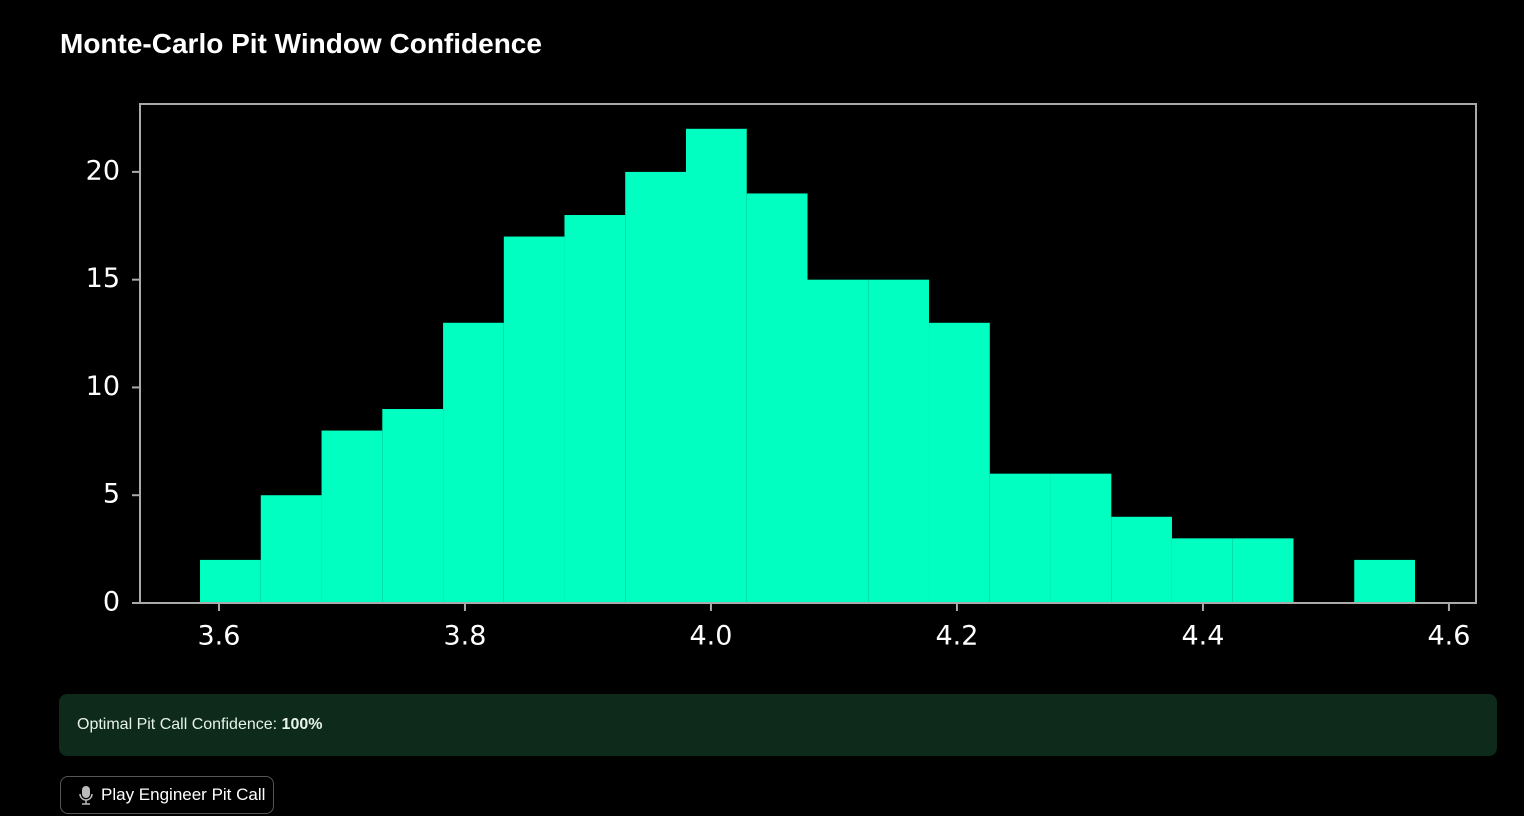  I want to click on y-tick-label: 10, so click(103, 386).